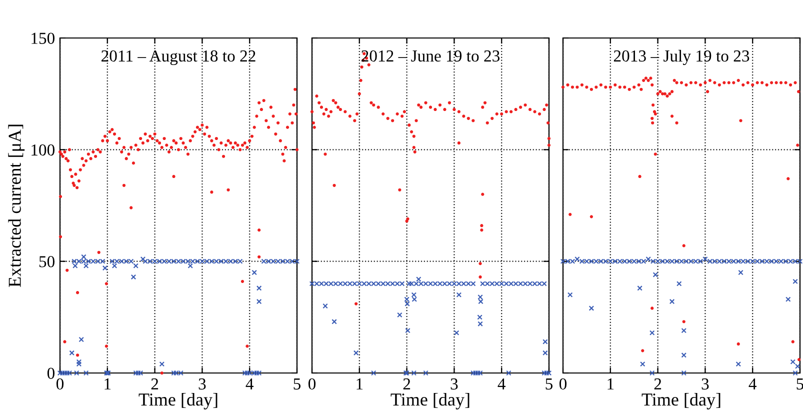 The height and width of the screenshot is (411, 803). What do you see at coordinates (16, 206) in the screenshot?
I see `y-axis-title: Extracted current [μA]` at bounding box center [16, 206].